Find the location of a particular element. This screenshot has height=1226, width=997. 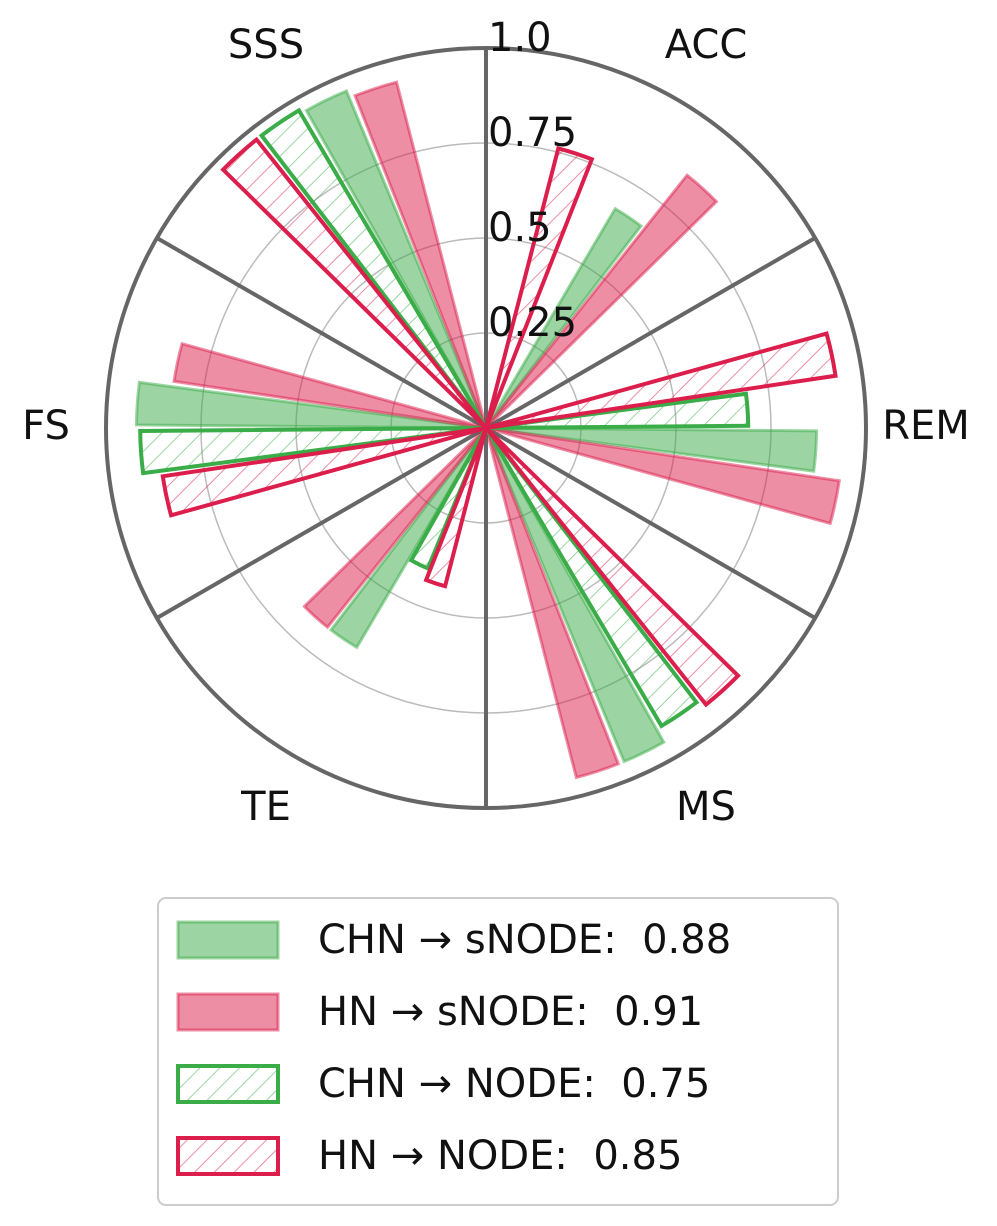

legend-label: CHN → sNODE: 0.88 is located at coordinates (524, 940).